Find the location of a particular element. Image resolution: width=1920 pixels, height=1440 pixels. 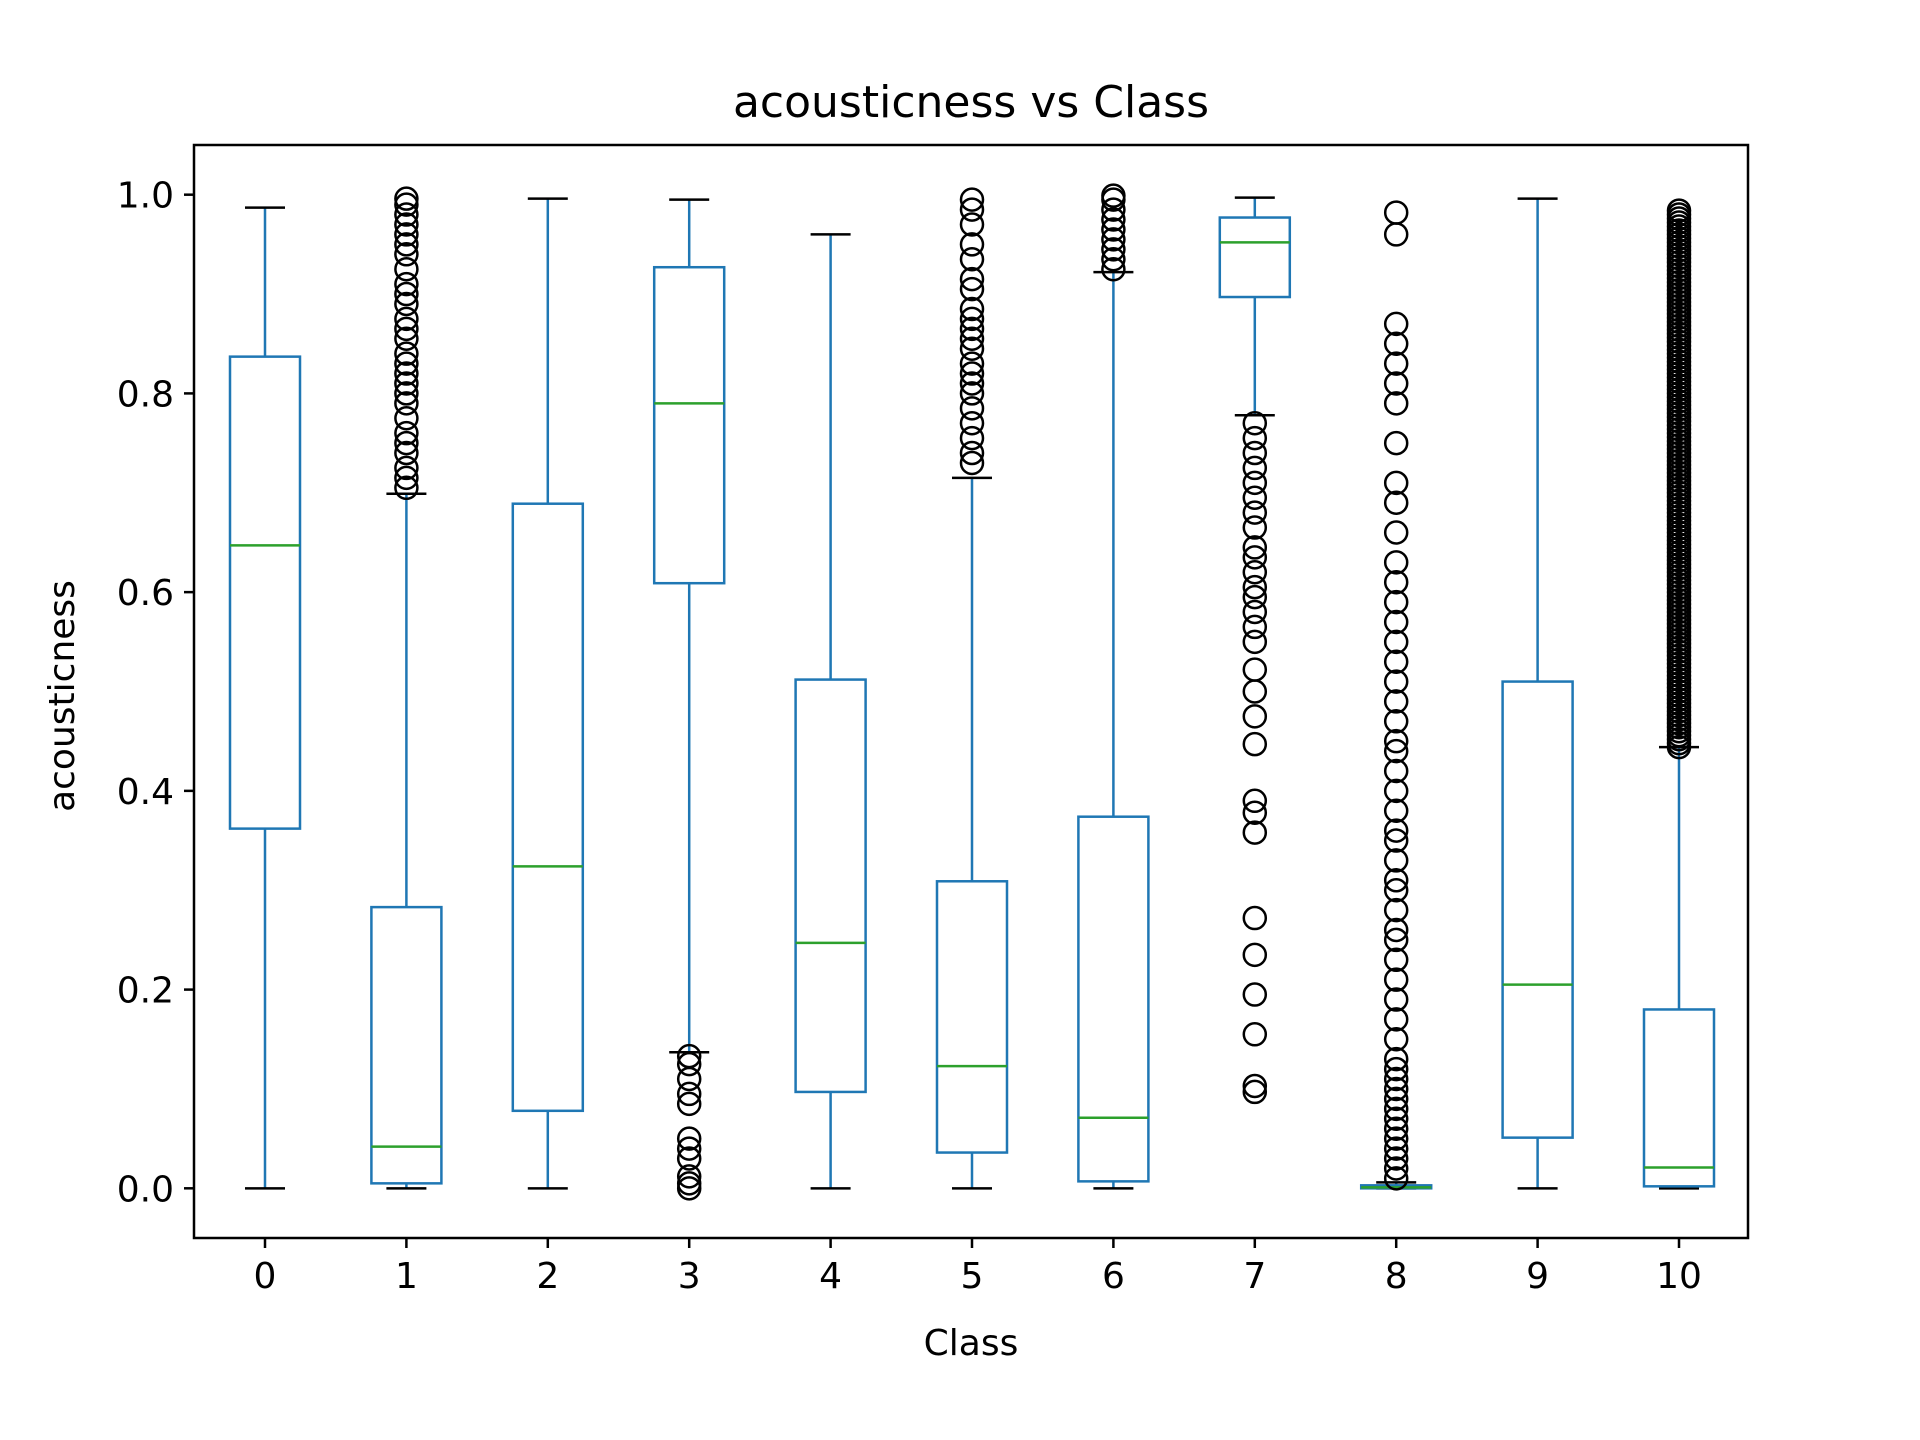

chart-title: acousticness vs Class is located at coordinates (971, 102).